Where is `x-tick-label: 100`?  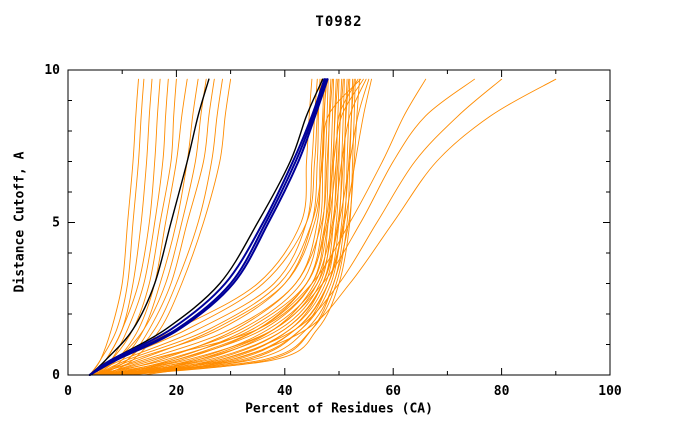 x-tick-label: 100 is located at coordinates (610, 391).